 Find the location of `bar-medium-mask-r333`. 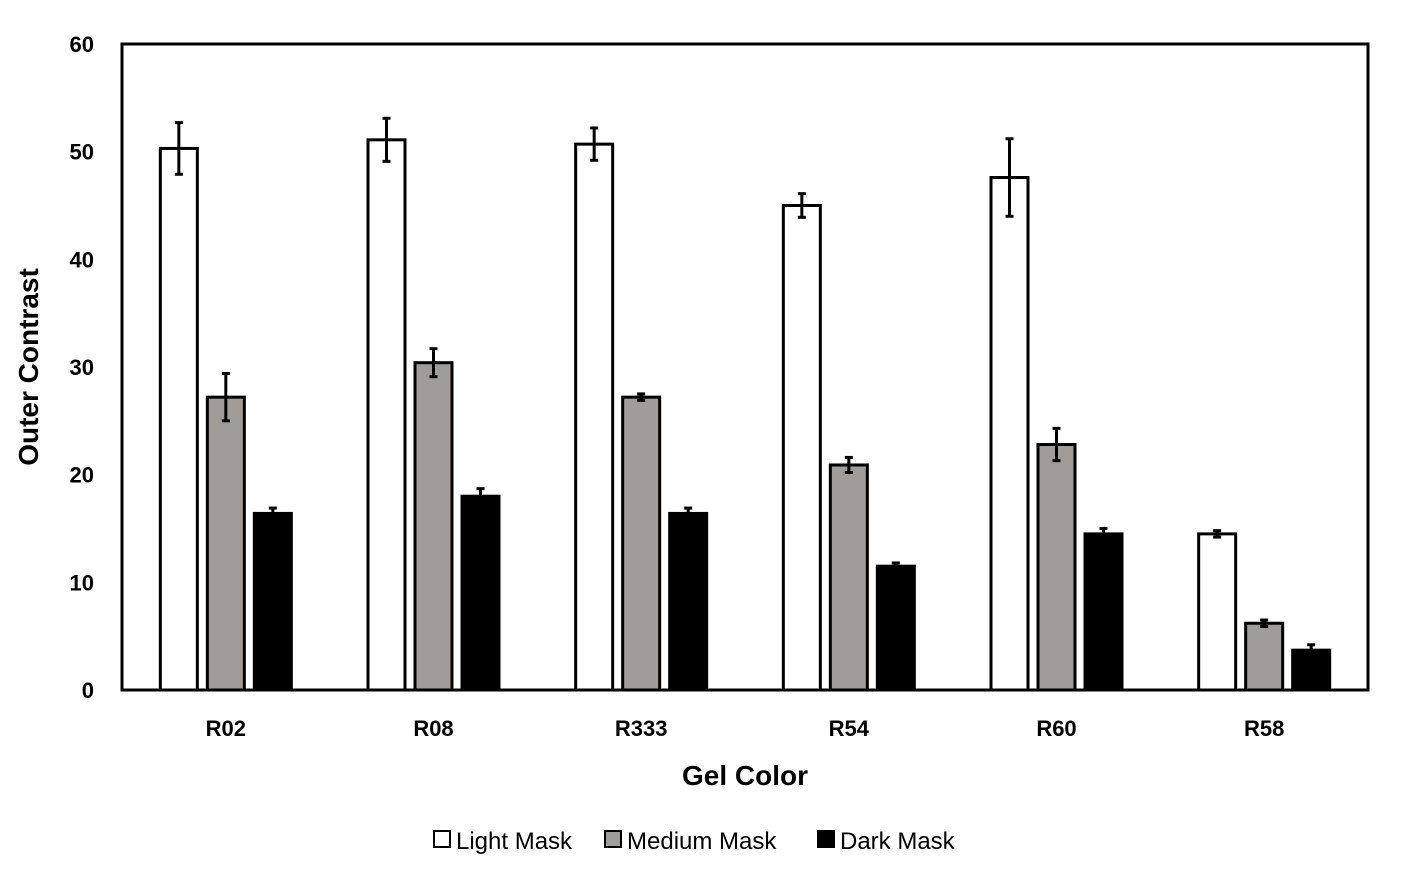

bar-medium-mask-r333 is located at coordinates (641, 543).